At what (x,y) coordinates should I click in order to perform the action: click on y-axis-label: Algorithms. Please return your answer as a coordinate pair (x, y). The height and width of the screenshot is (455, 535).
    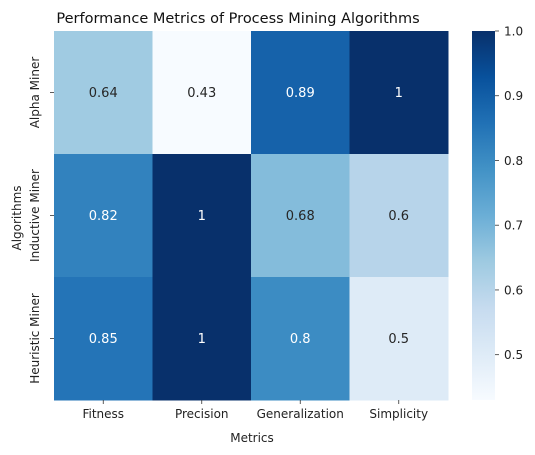
    Looking at the image, I should click on (17, 217).